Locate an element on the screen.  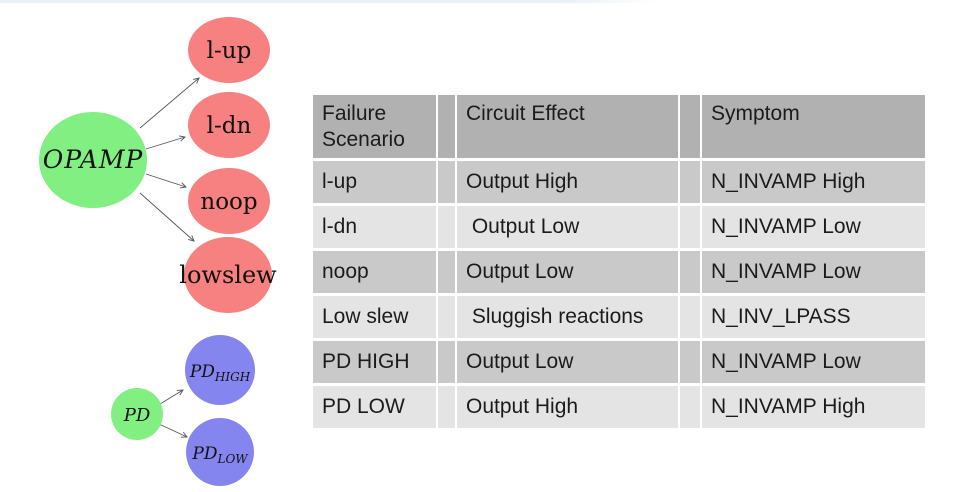
top-edge-highlight is located at coordinates (330, 1).